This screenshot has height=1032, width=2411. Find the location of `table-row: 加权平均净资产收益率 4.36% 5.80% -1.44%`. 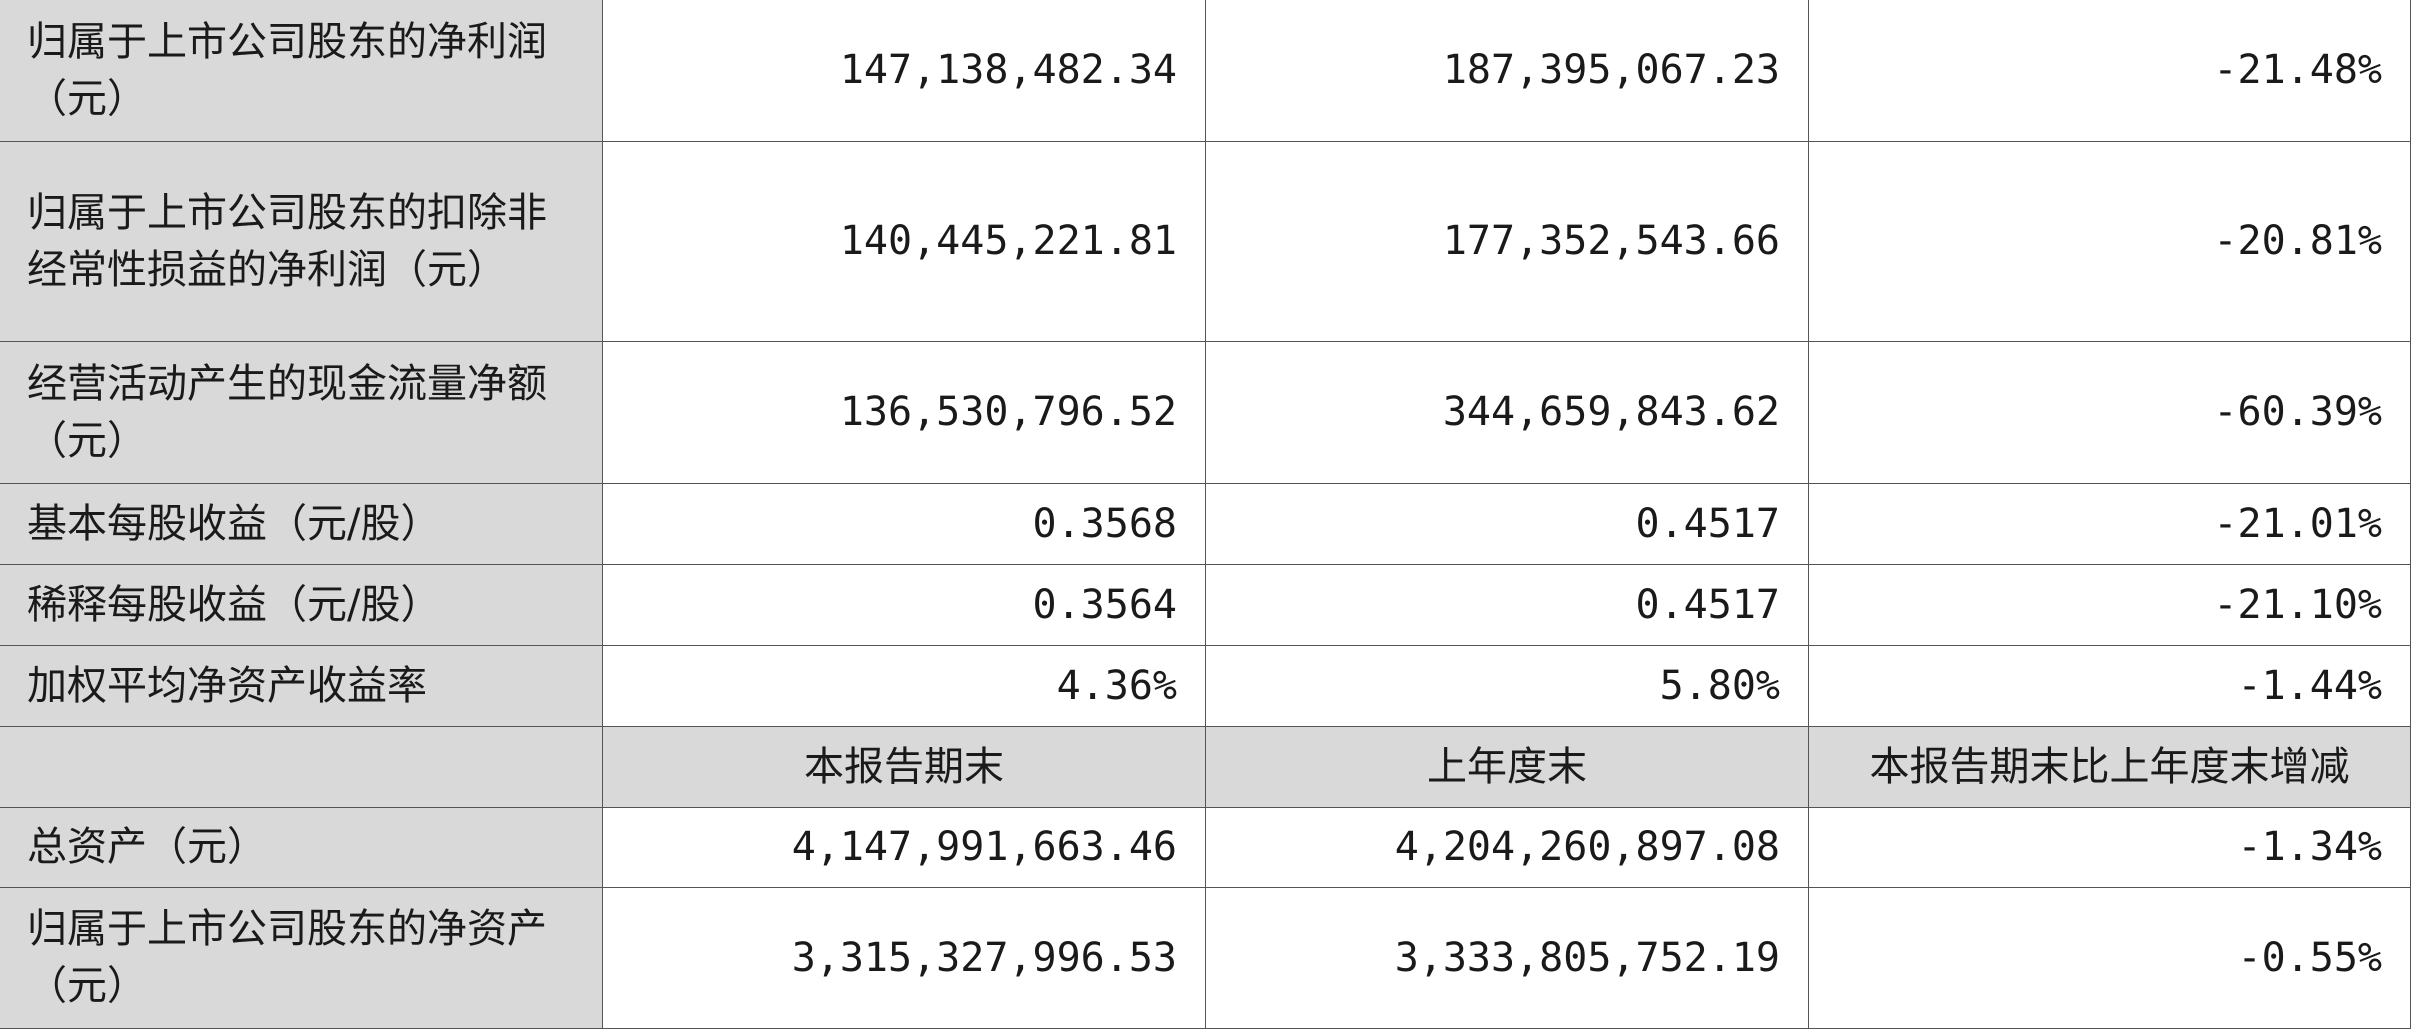

table-row: 加权平均净资产收益率 4.36% 5.80% -1.44% is located at coordinates (1205, 686).